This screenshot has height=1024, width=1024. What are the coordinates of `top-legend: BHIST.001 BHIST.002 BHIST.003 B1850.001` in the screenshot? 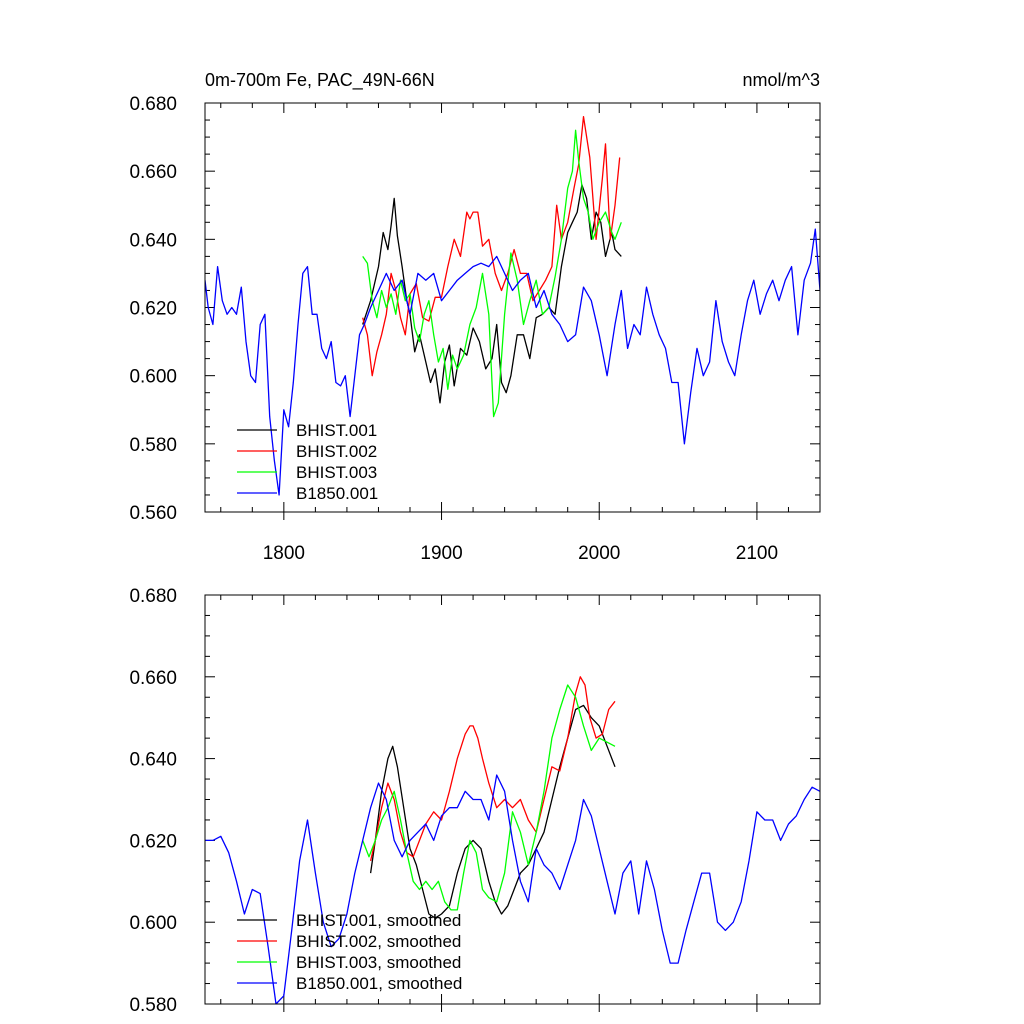 It's located at (307, 462).